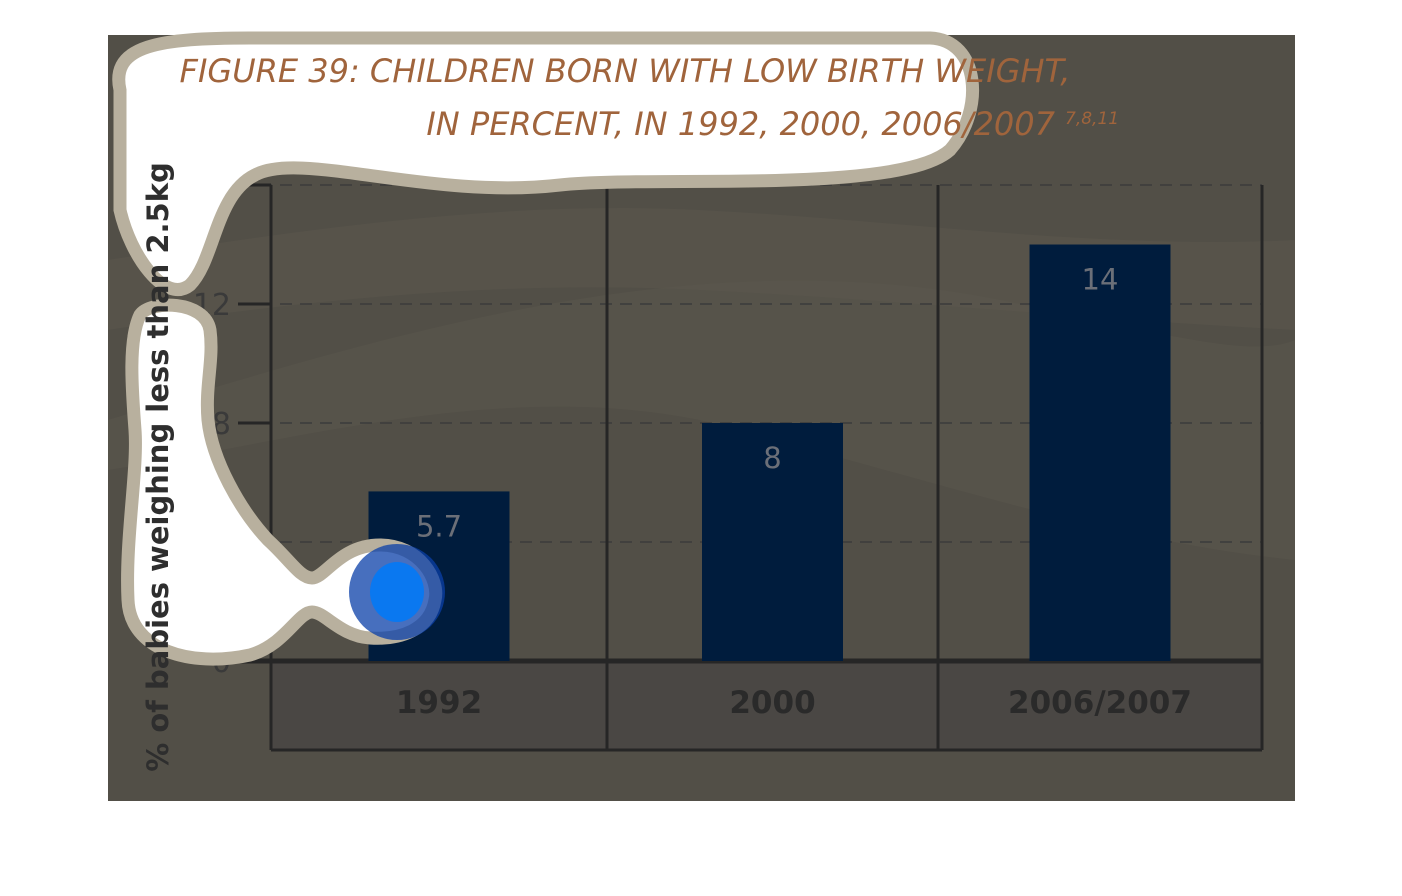 The width and height of the screenshot is (1402, 896). I want to click on data-label-2006/2007: 14, so click(1100, 280).